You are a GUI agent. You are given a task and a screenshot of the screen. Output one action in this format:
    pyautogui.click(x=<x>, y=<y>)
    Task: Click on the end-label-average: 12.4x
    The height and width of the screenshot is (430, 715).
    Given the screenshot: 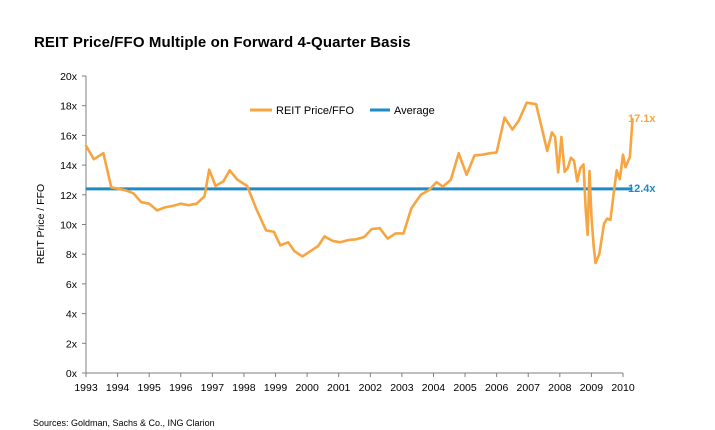 What is the action you would take?
    pyautogui.click(x=642, y=189)
    